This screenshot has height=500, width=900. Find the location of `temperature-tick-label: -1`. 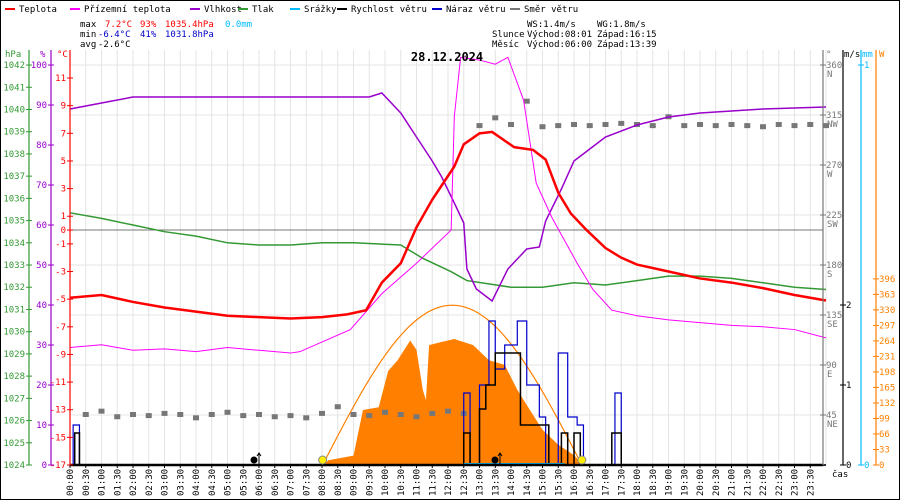

temperature-tick-label: -1 is located at coordinates (60, 245).